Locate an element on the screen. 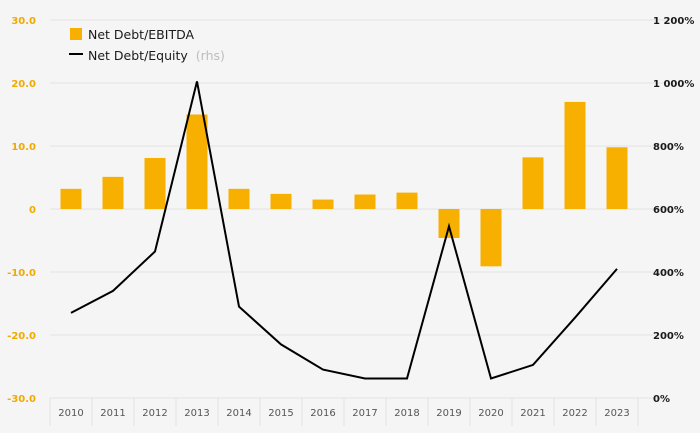 The height and width of the screenshot is (433, 700). y-left-tick-label: 20.0 is located at coordinates (23, 84).